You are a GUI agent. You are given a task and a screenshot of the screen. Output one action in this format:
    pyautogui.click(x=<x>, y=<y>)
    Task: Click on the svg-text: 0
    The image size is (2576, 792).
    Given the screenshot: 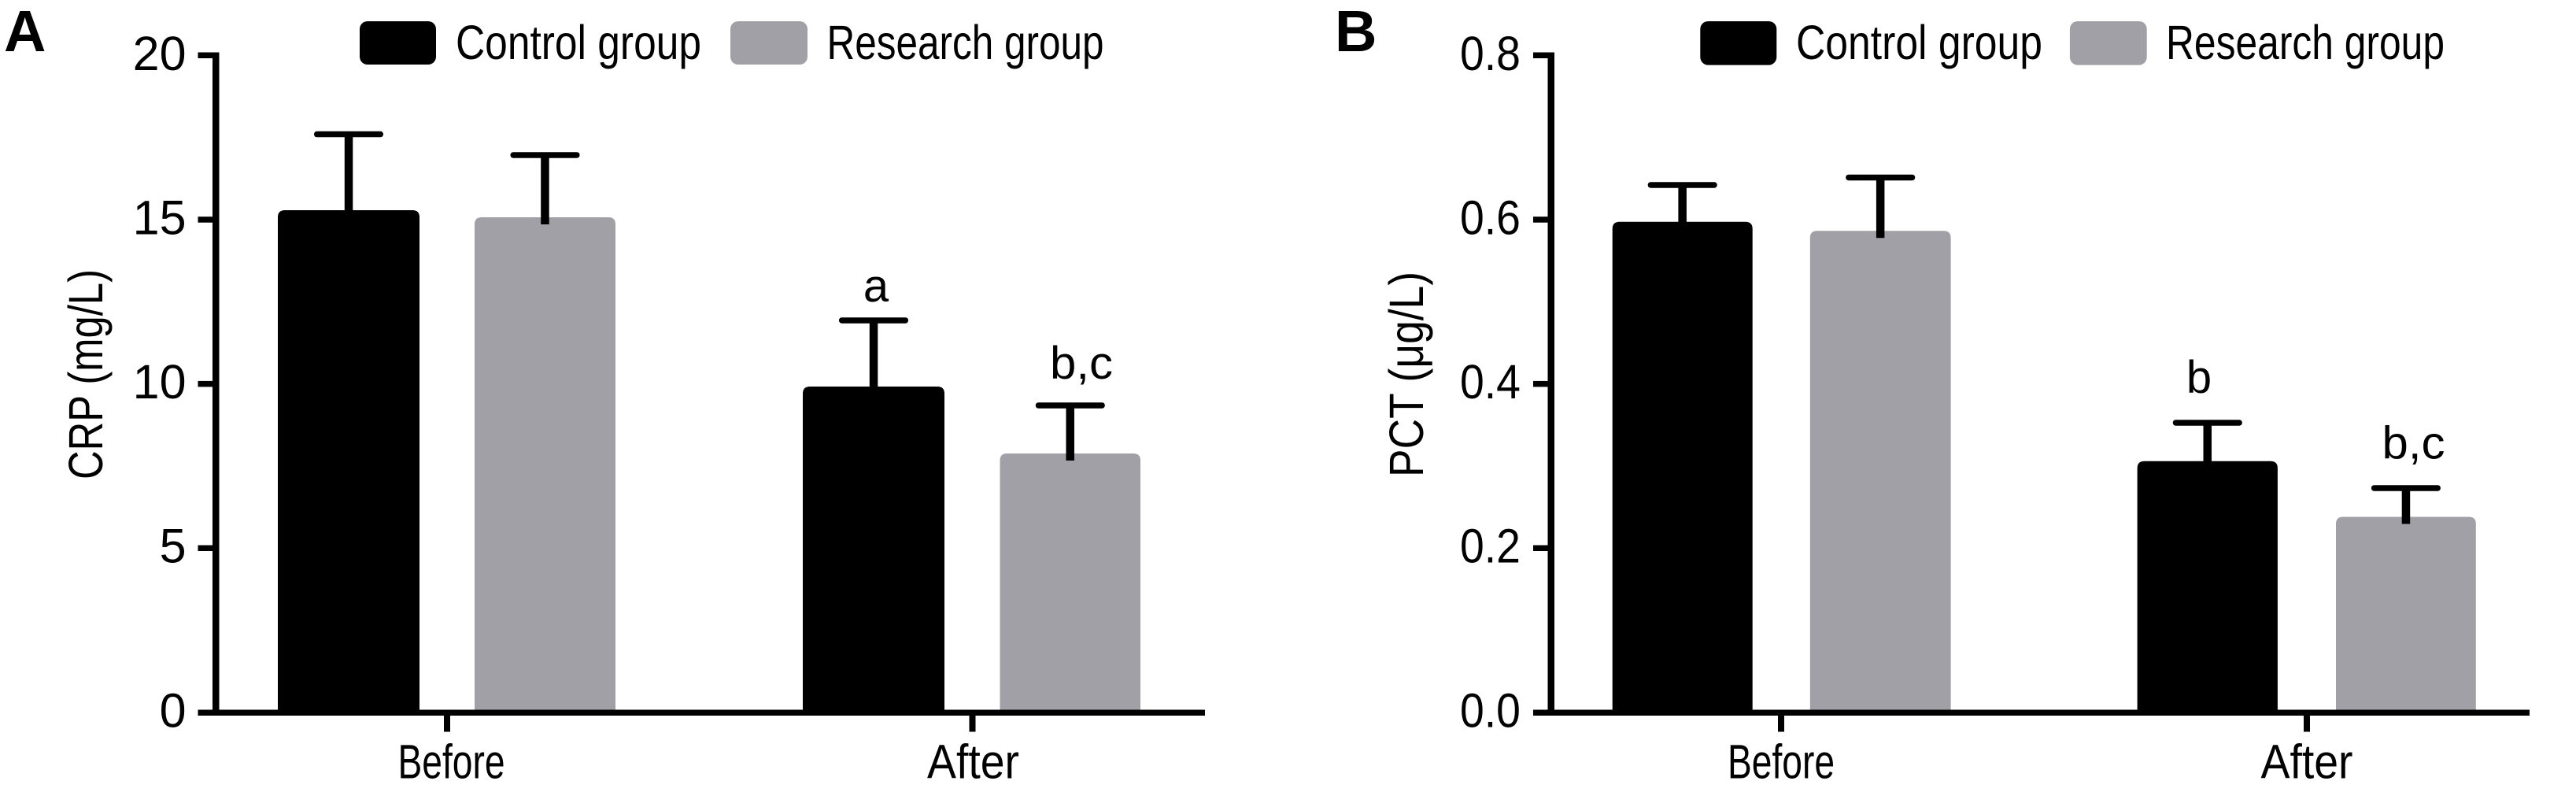 What is the action you would take?
    pyautogui.click(x=173, y=711)
    